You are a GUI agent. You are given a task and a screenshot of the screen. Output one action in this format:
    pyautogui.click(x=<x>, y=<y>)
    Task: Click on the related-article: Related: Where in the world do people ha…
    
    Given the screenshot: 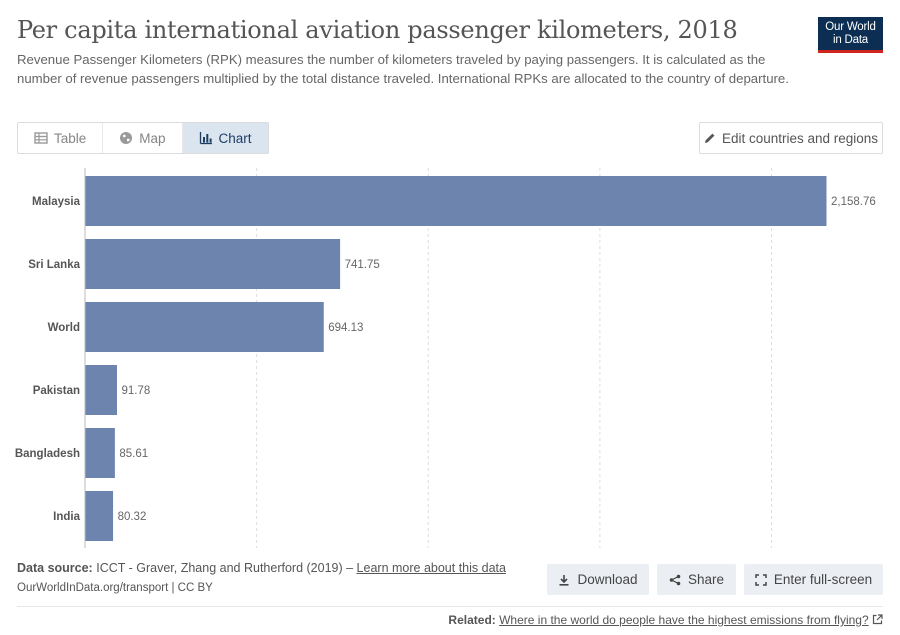 What is the action you would take?
    pyautogui.click(x=665, y=620)
    